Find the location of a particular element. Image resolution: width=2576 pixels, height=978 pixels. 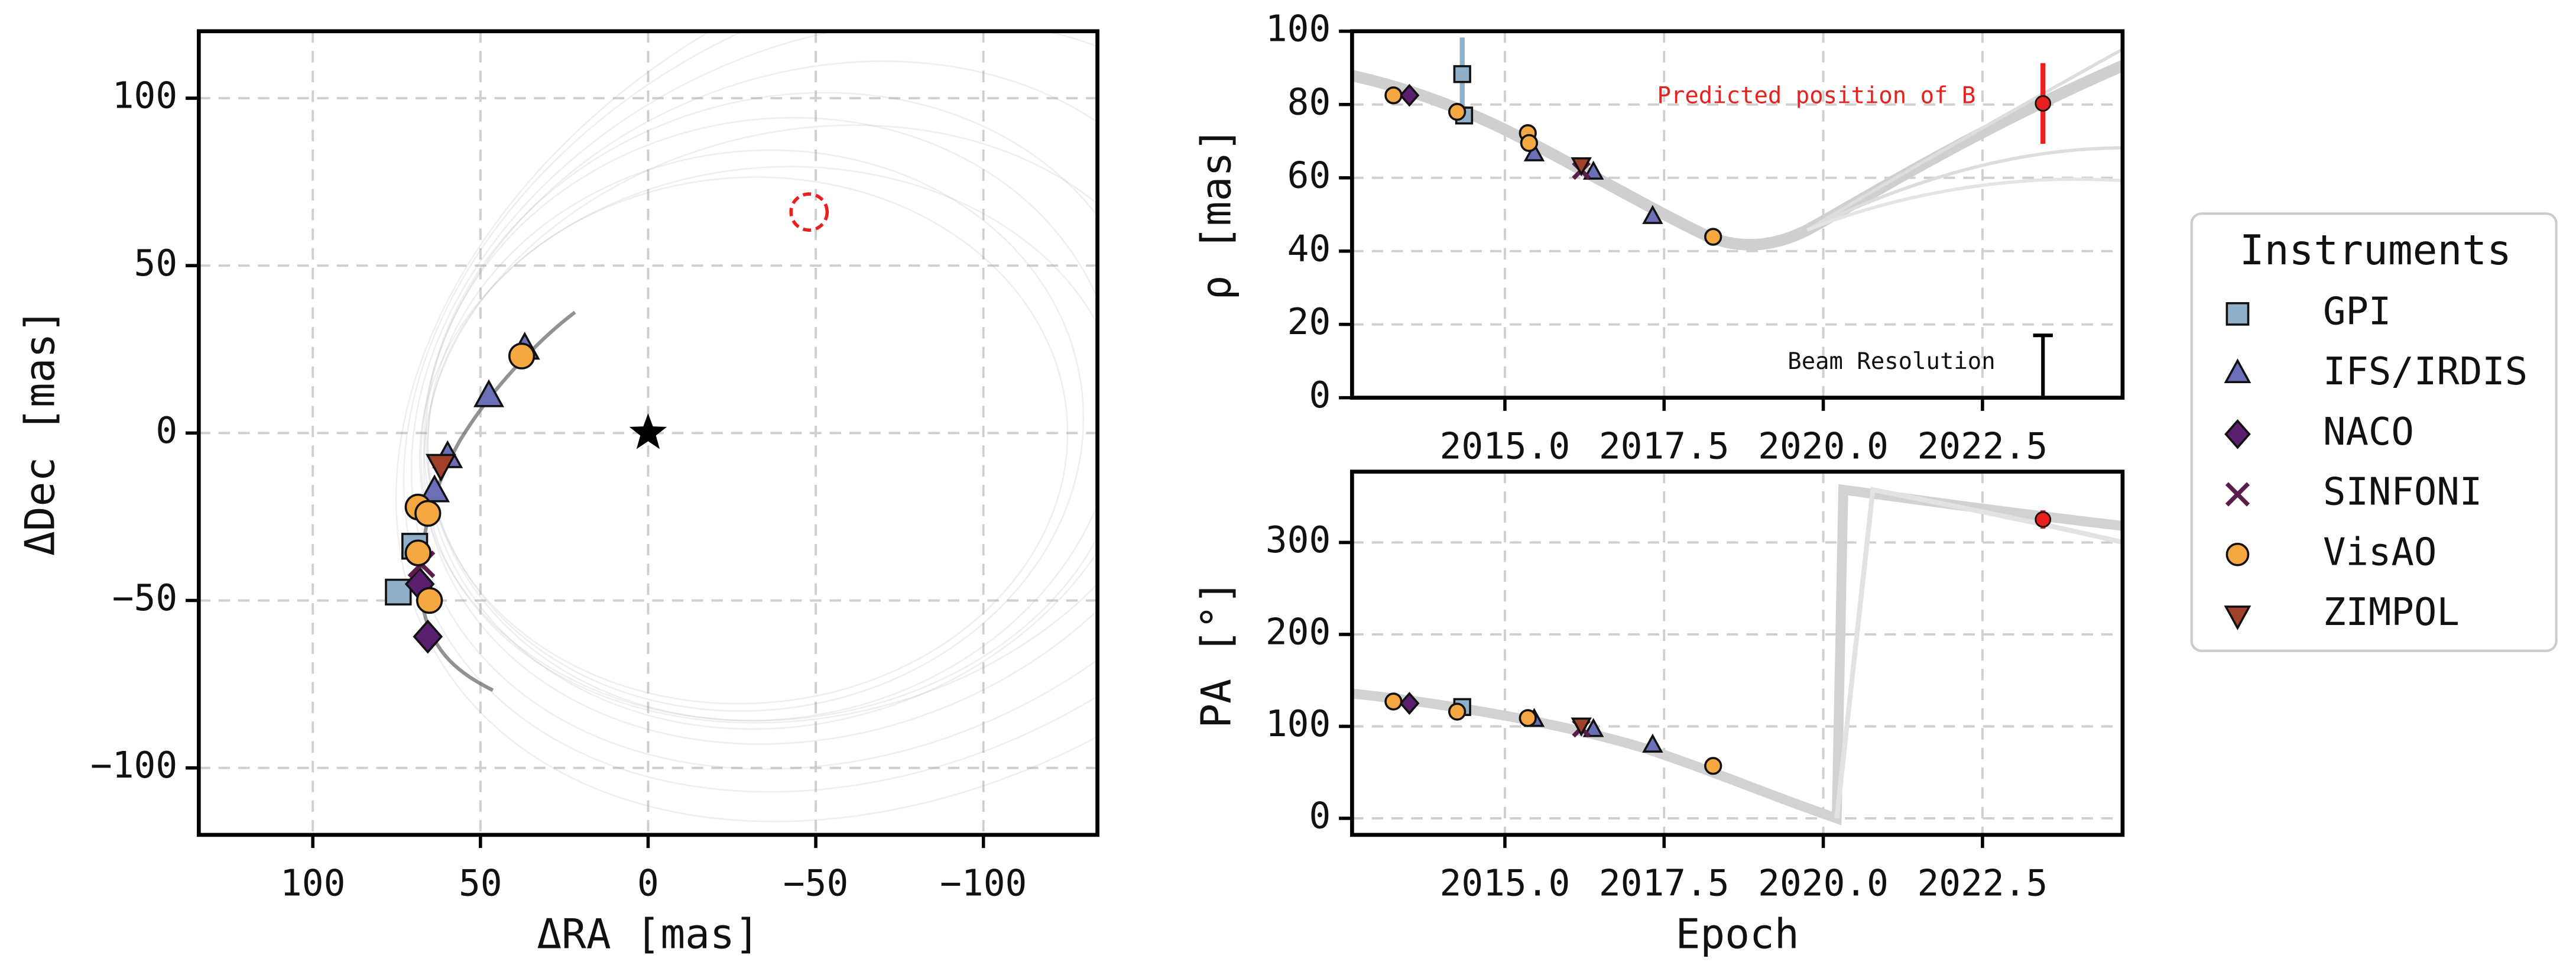

y-tick-label: −50 is located at coordinates (144, 598).